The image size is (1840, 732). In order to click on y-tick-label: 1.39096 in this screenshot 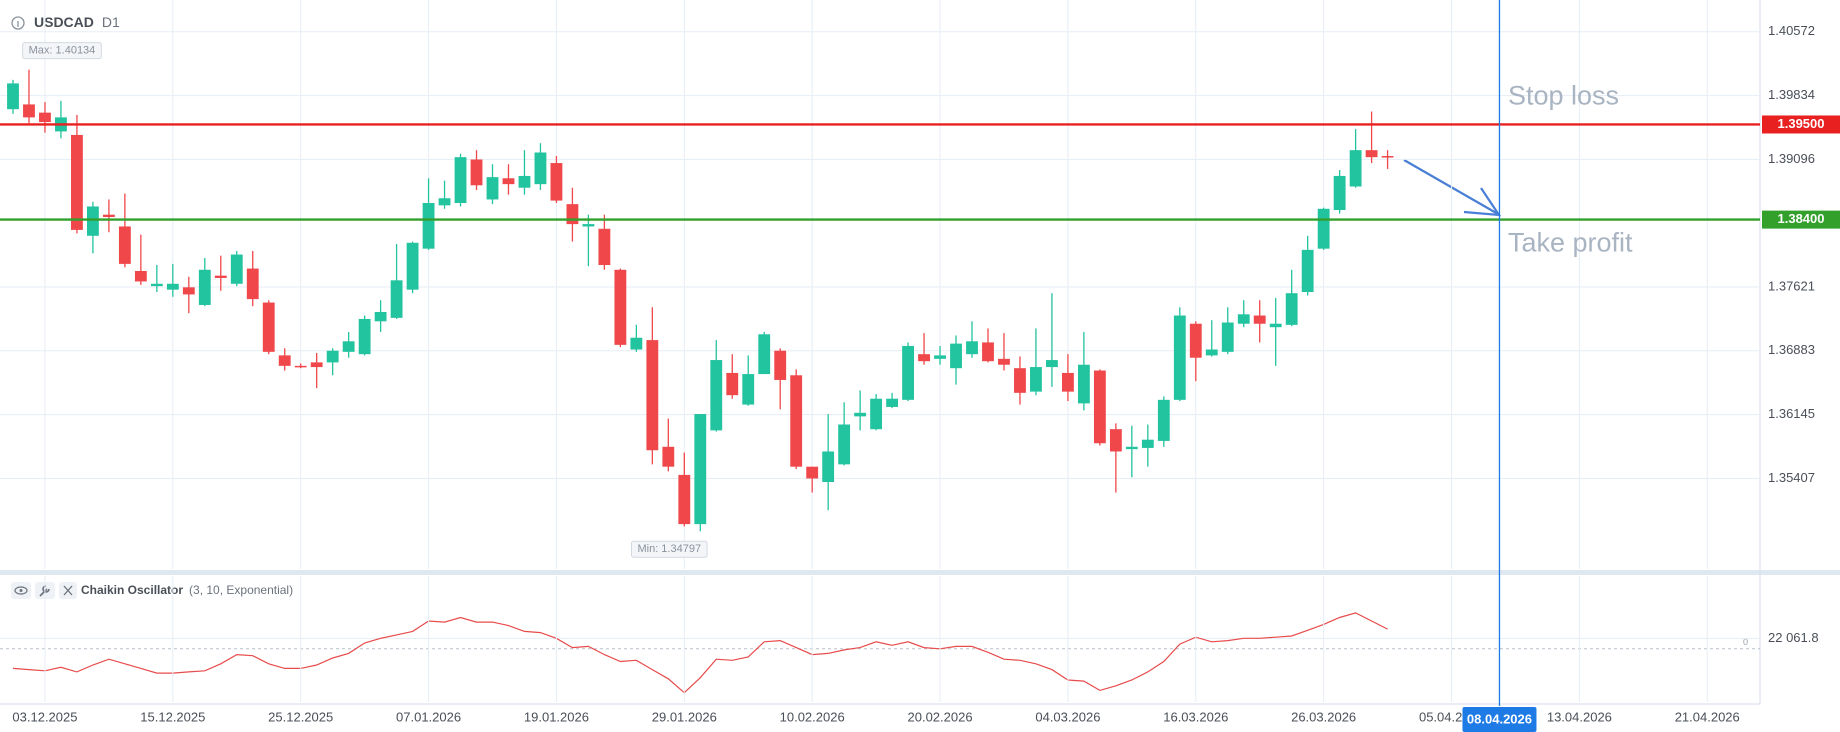, I will do `click(1791, 158)`.